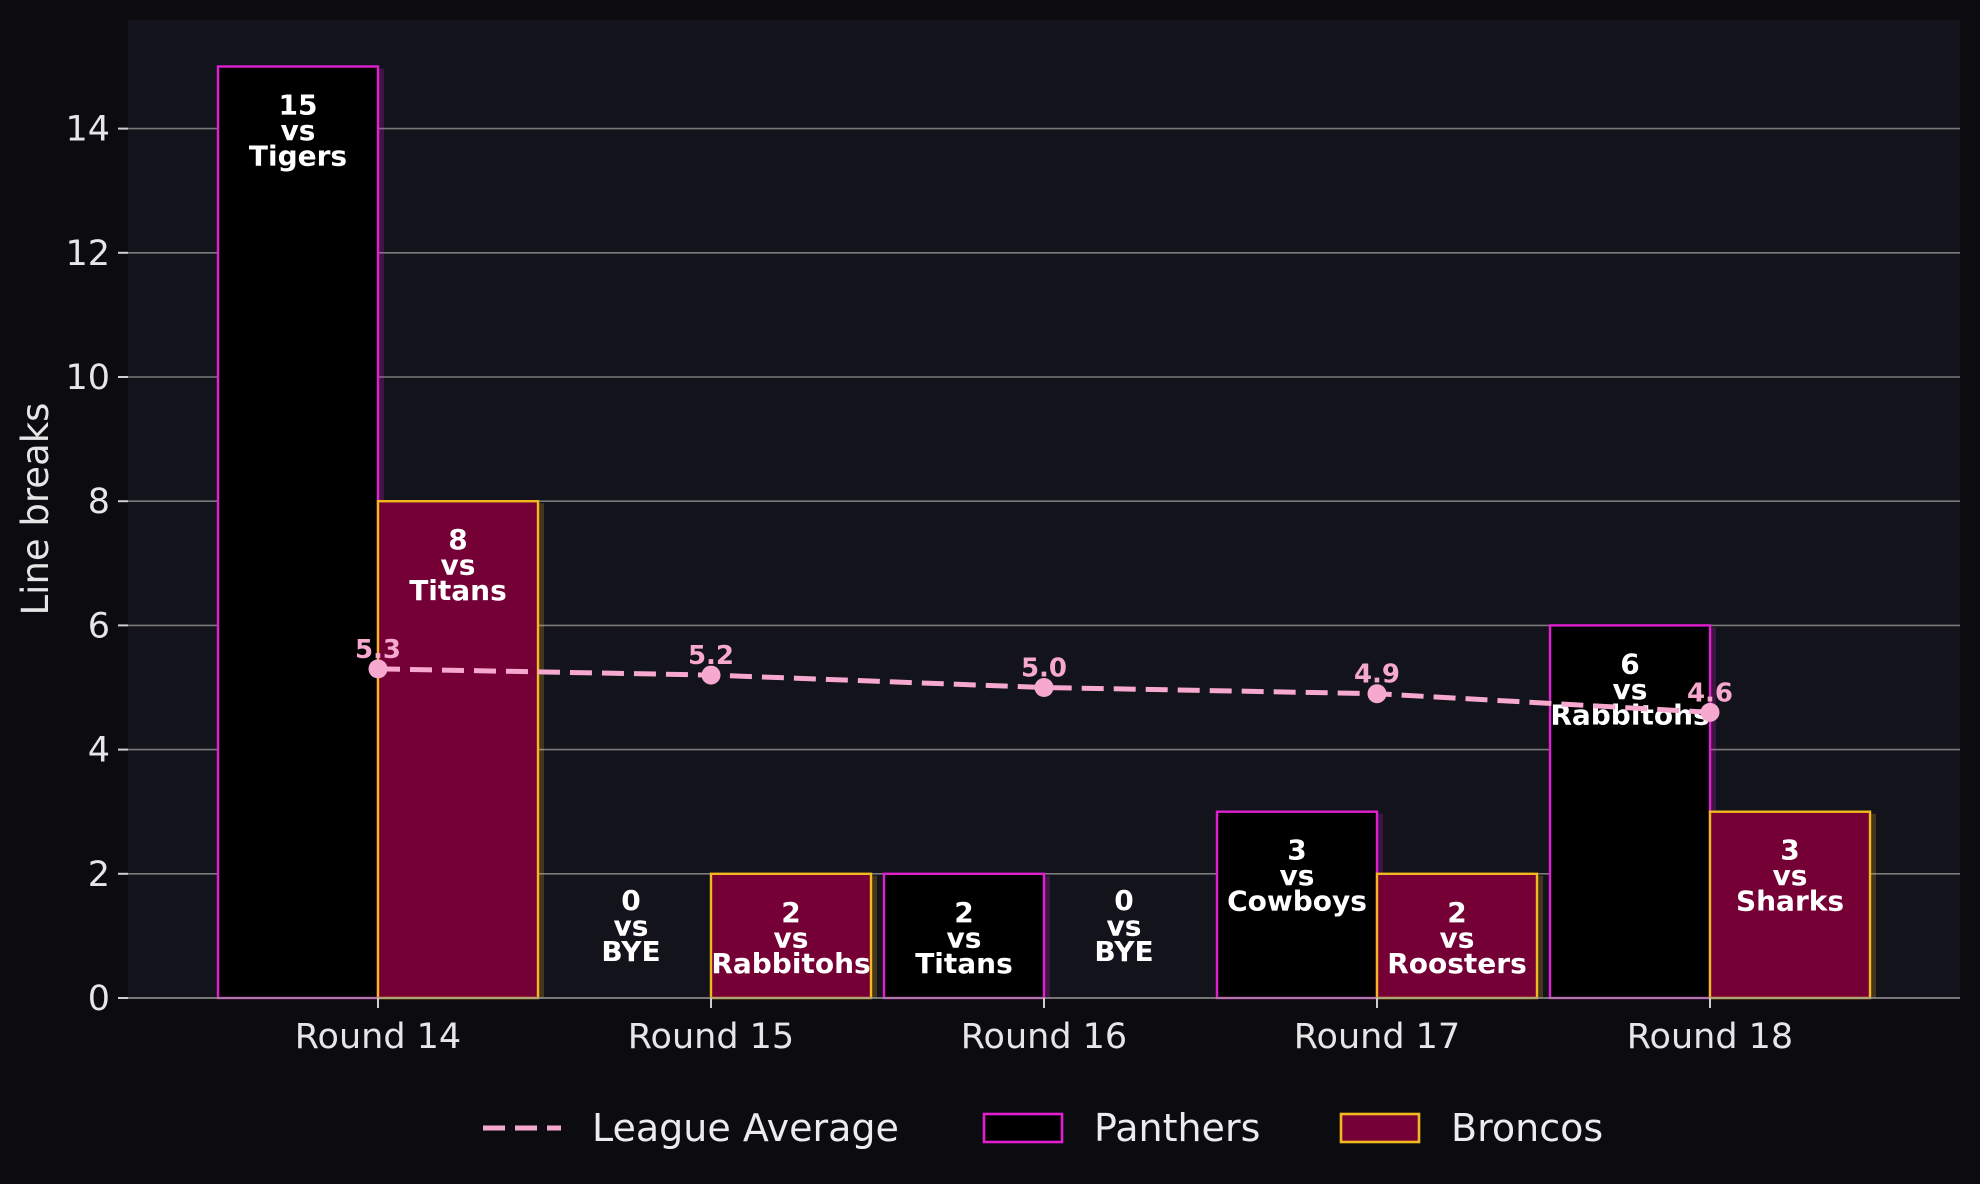 The image size is (1980, 1184). I want to click on y-tick-label: 6, so click(99, 626).